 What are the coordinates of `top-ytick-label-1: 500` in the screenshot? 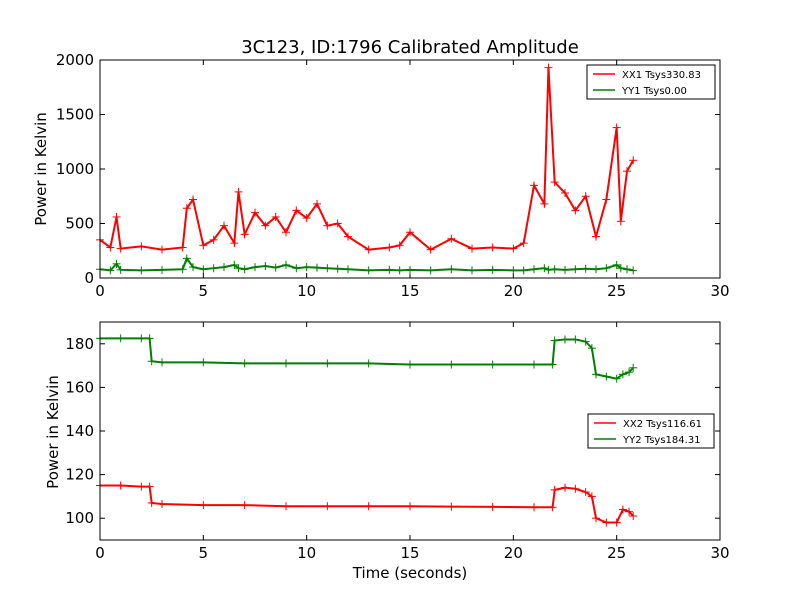 It's located at (79, 224).